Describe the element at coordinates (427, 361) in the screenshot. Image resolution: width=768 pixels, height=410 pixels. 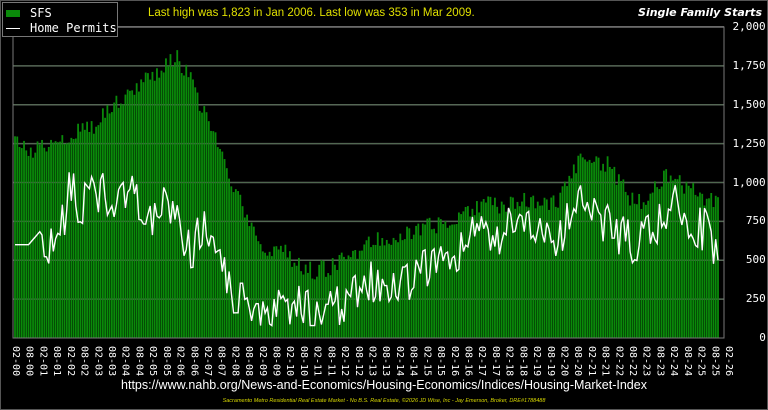
I see `x-tick-label: 02-15` at that location.